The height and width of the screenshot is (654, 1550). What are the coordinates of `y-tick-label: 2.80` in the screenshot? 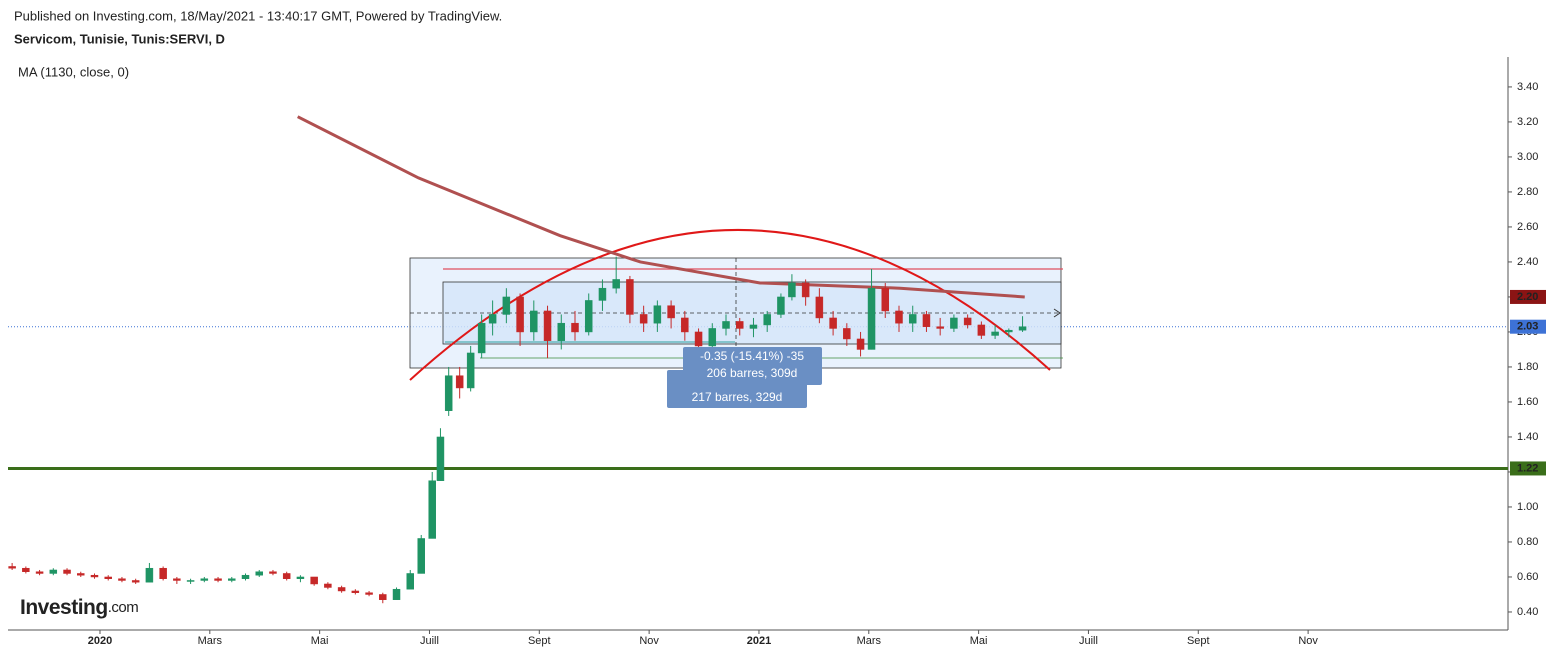 It's located at (1527, 192).